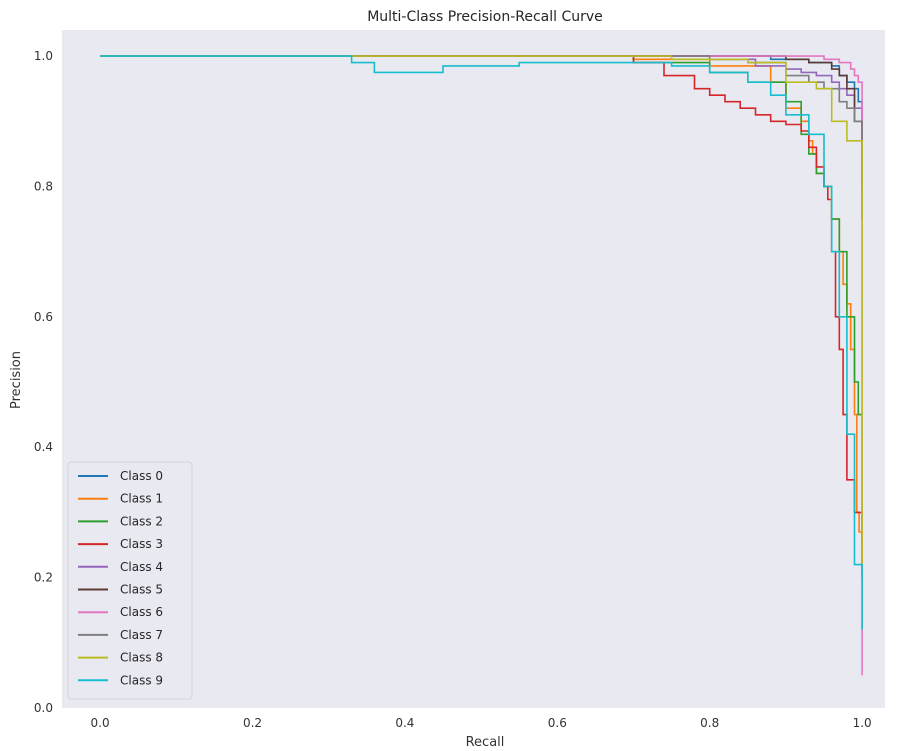 This screenshot has height=751, width=897. I want to click on x-tick-label: 0.2, so click(252, 723).